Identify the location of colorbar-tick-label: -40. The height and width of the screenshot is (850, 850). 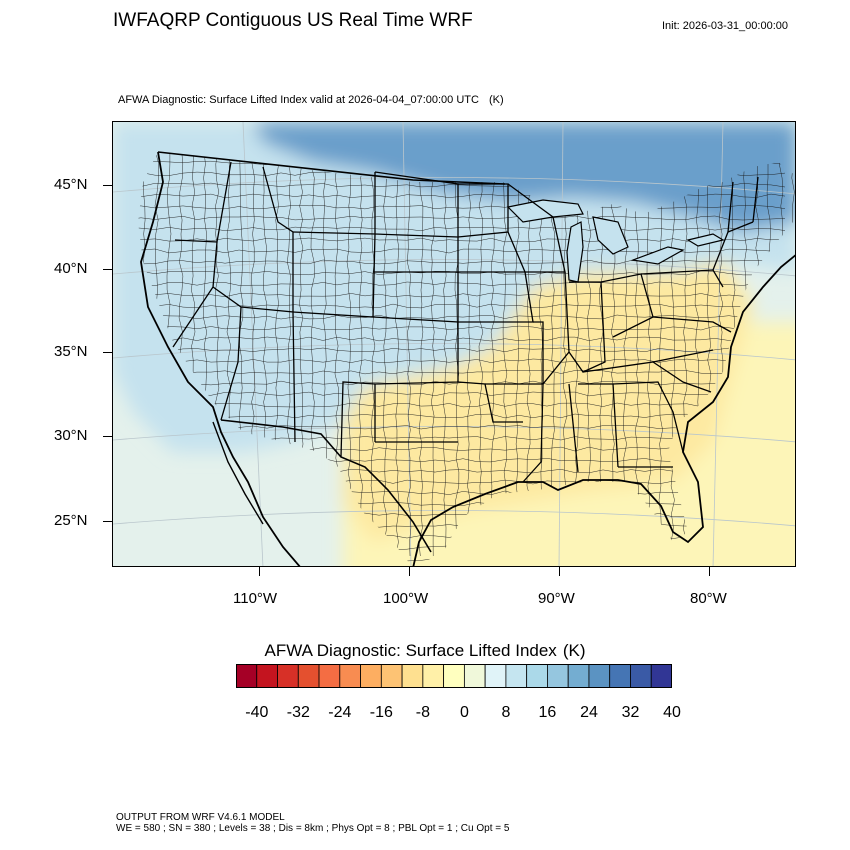
(257, 712).